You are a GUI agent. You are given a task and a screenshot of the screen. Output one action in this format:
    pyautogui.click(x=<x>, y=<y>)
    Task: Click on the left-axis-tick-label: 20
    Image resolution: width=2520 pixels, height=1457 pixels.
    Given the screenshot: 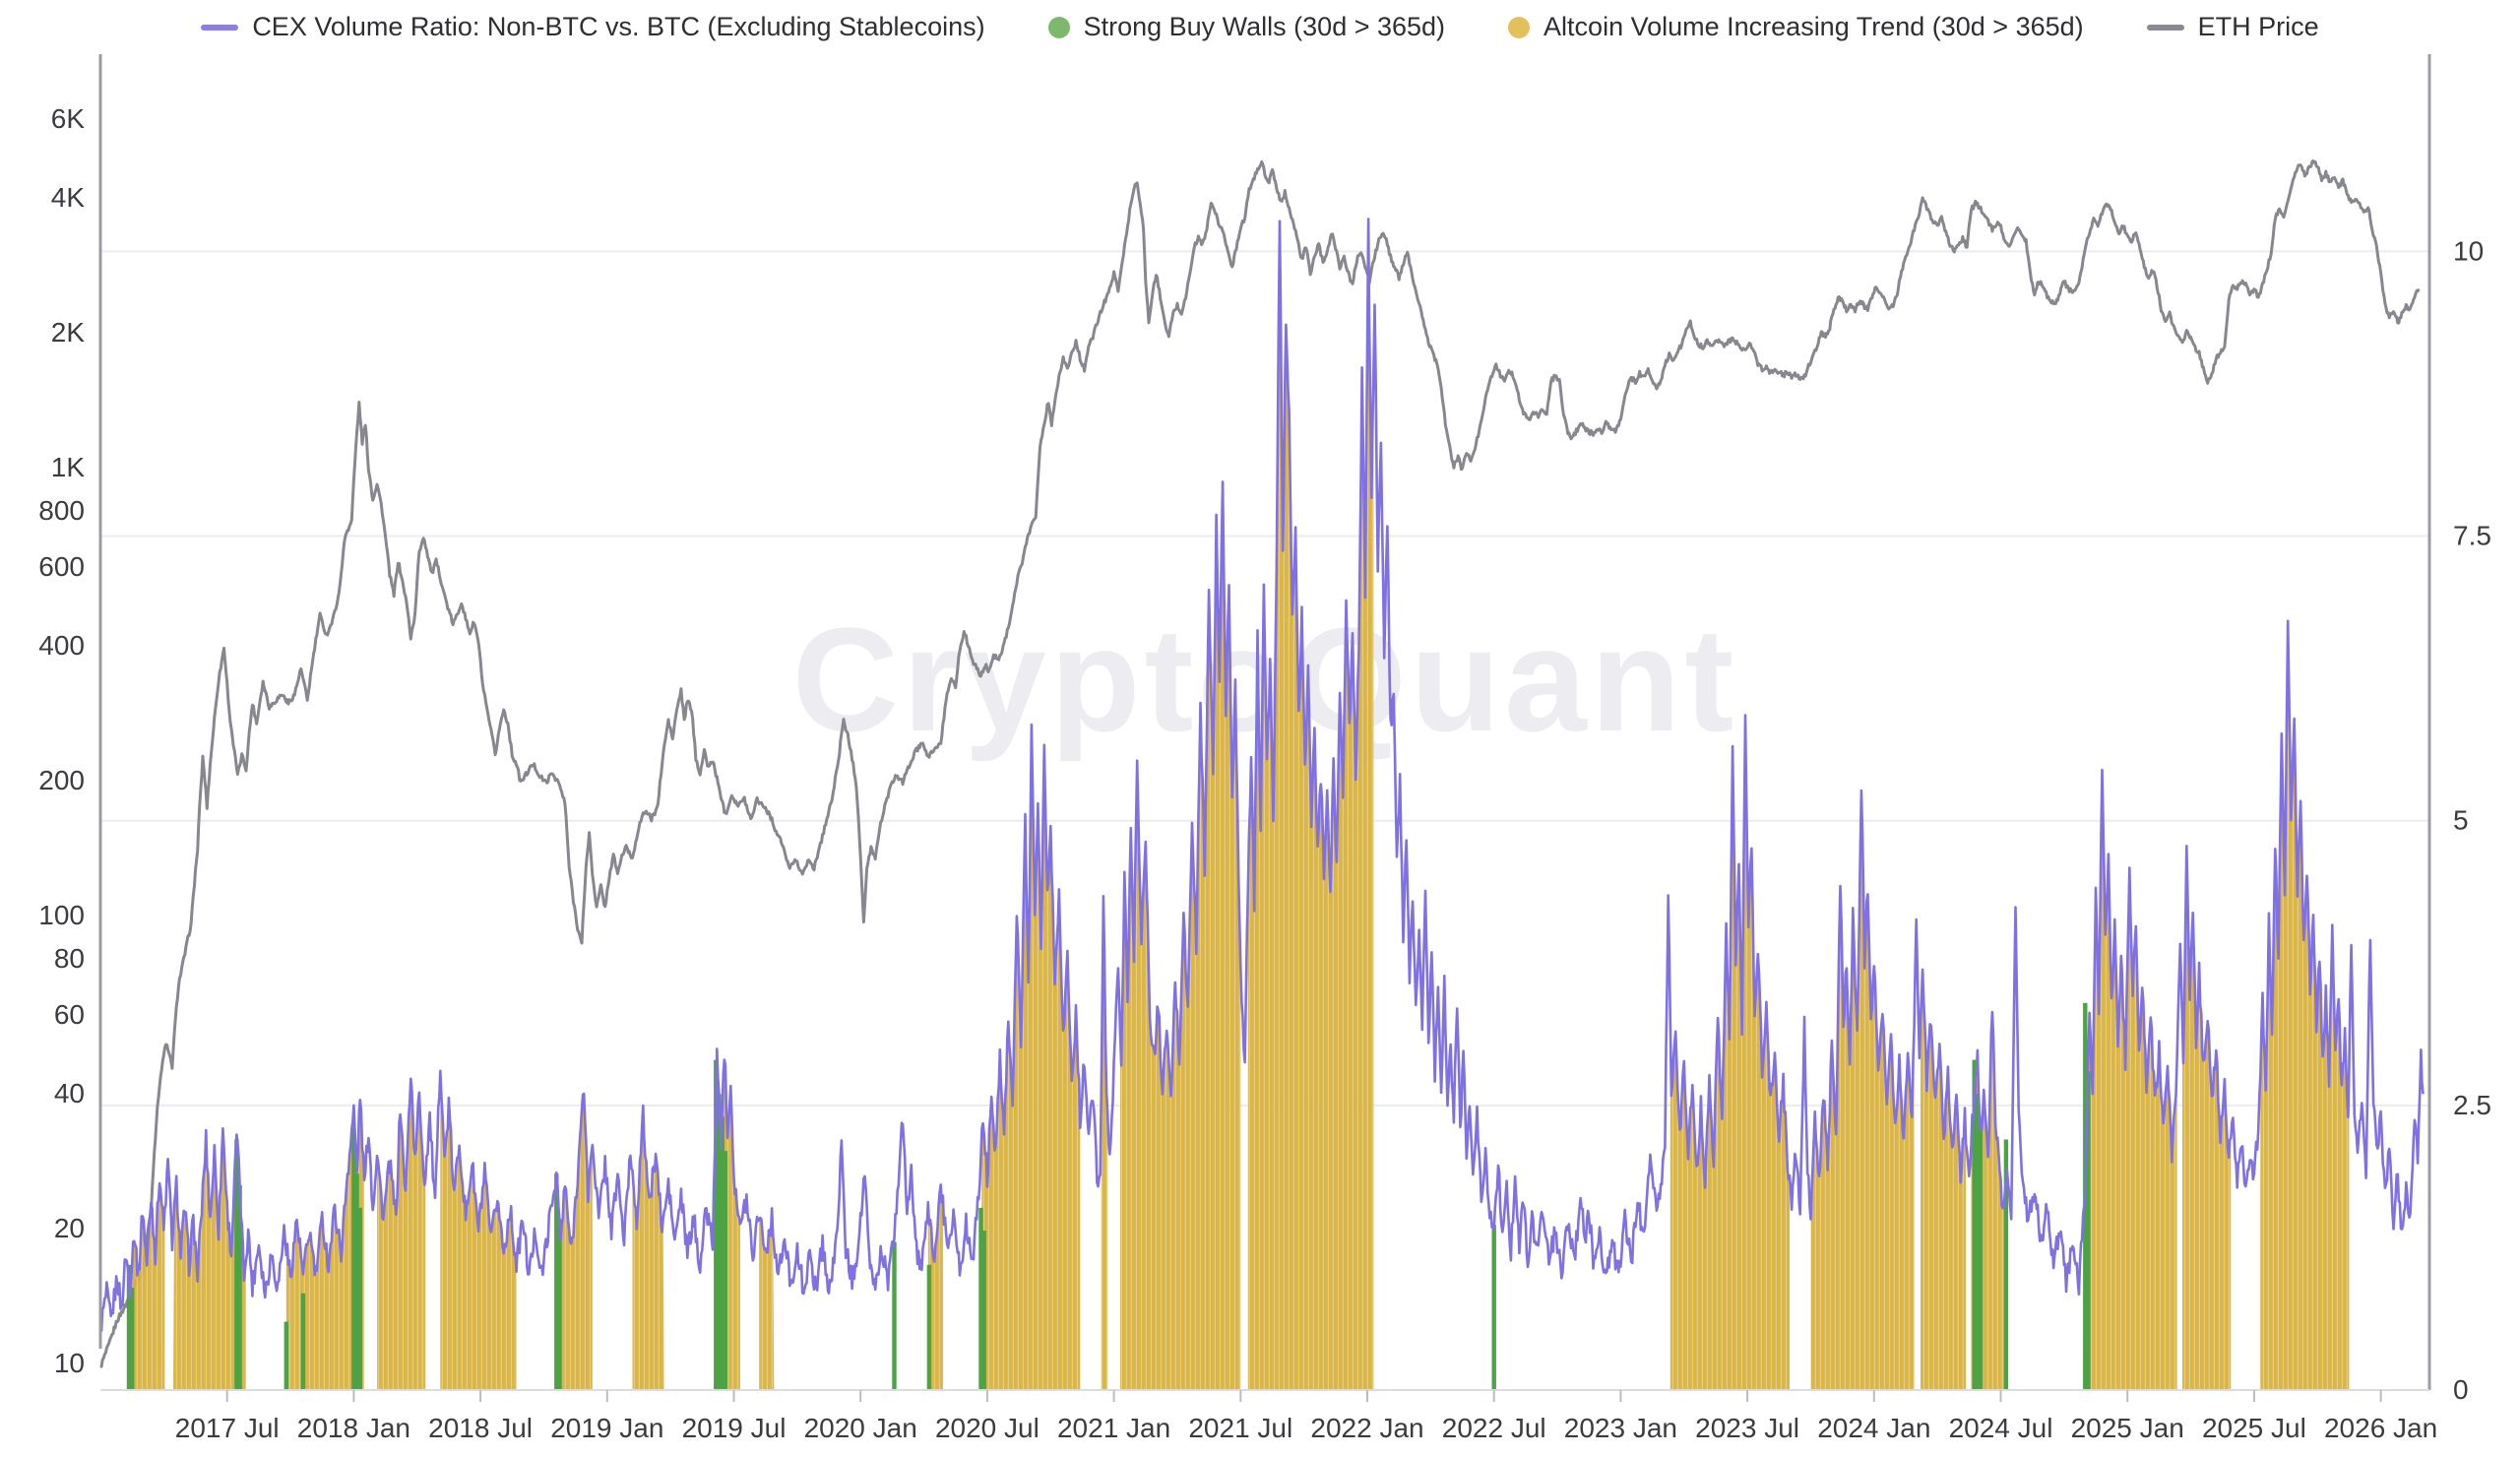 What is the action you would take?
    pyautogui.click(x=69, y=1228)
    